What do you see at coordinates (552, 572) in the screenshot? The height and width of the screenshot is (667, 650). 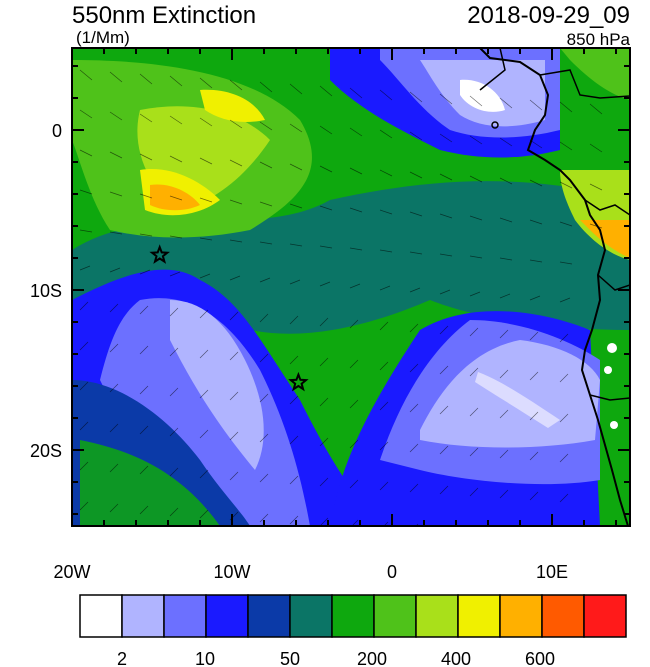 I see `lon-label-10e: 10E` at bounding box center [552, 572].